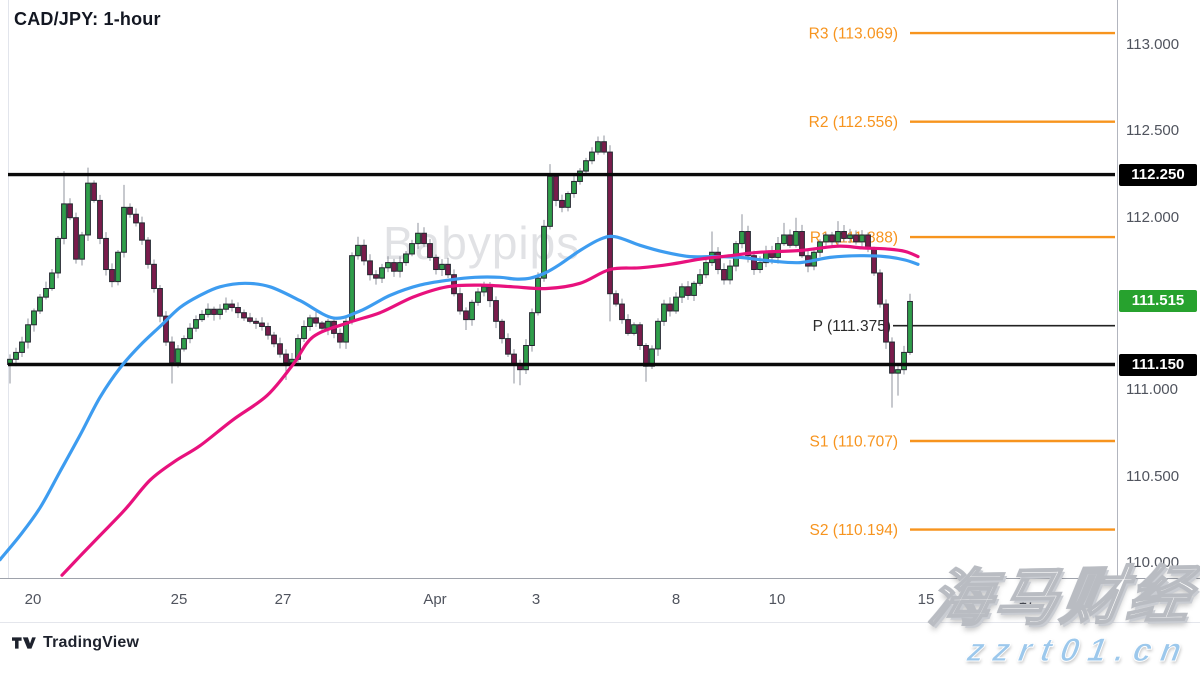 The height and width of the screenshot is (675, 1200). Describe the element at coordinates (777, 599) in the screenshot. I see `time-tick-label: 10` at that location.